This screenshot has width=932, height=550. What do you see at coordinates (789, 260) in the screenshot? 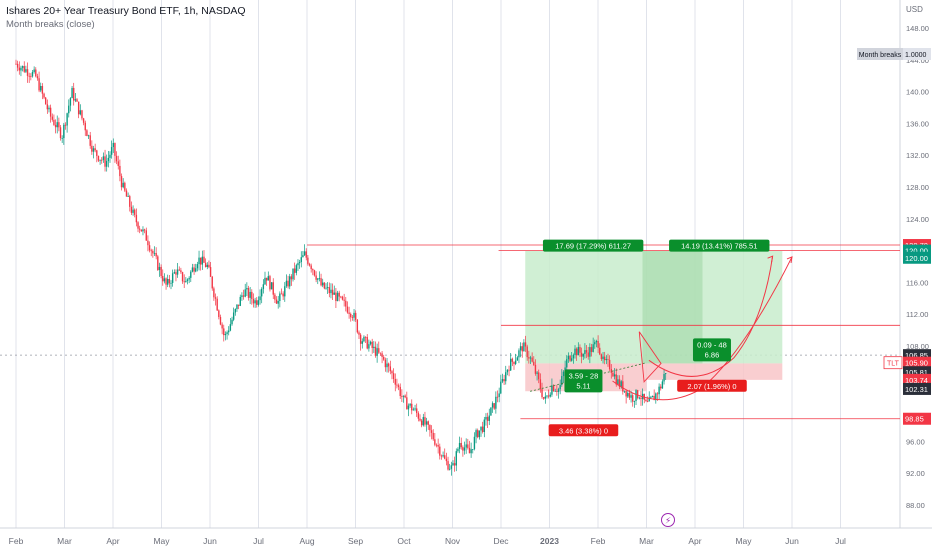
I see `arrow-head` at bounding box center [789, 260].